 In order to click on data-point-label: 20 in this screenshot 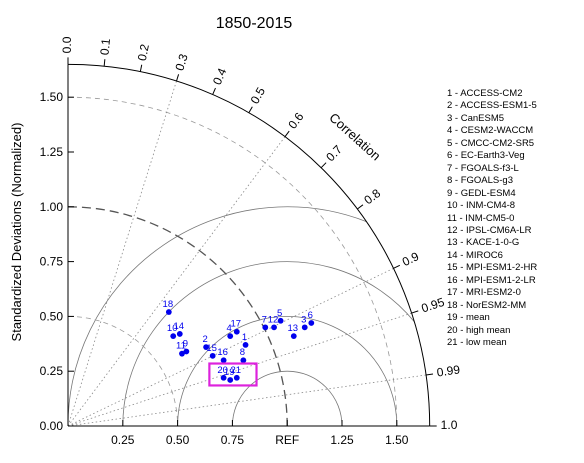, I will do `click(222, 370)`.